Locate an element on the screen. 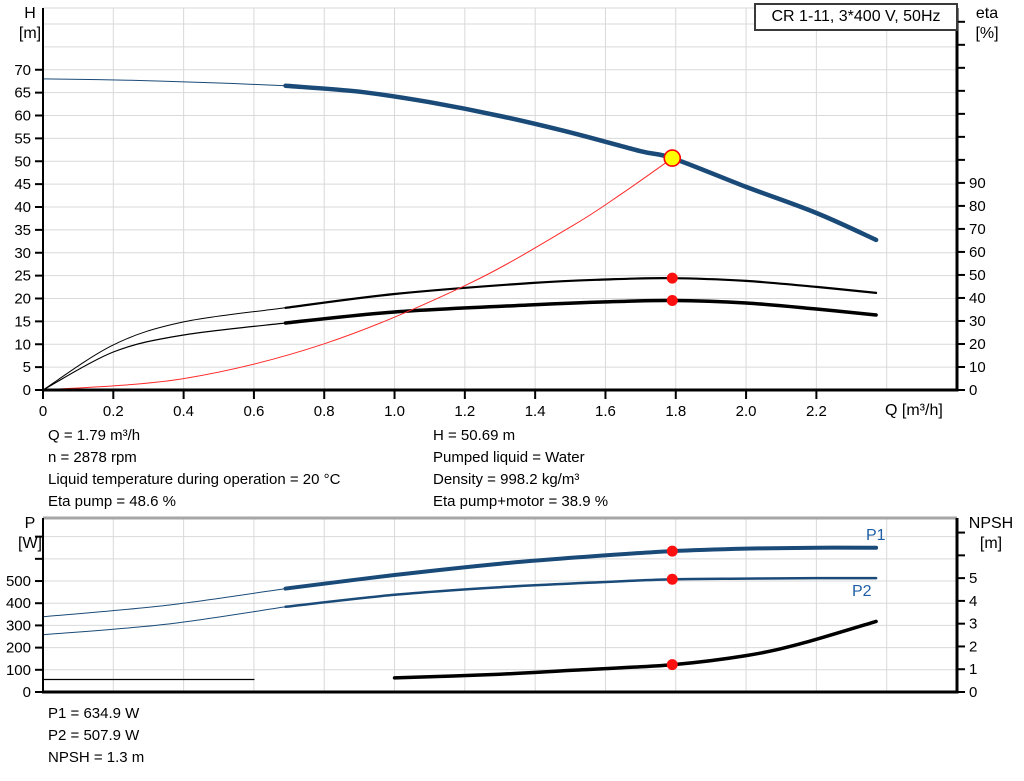 This screenshot has width=1024, height=781. left-tick-label: 500 is located at coordinates (18, 581).